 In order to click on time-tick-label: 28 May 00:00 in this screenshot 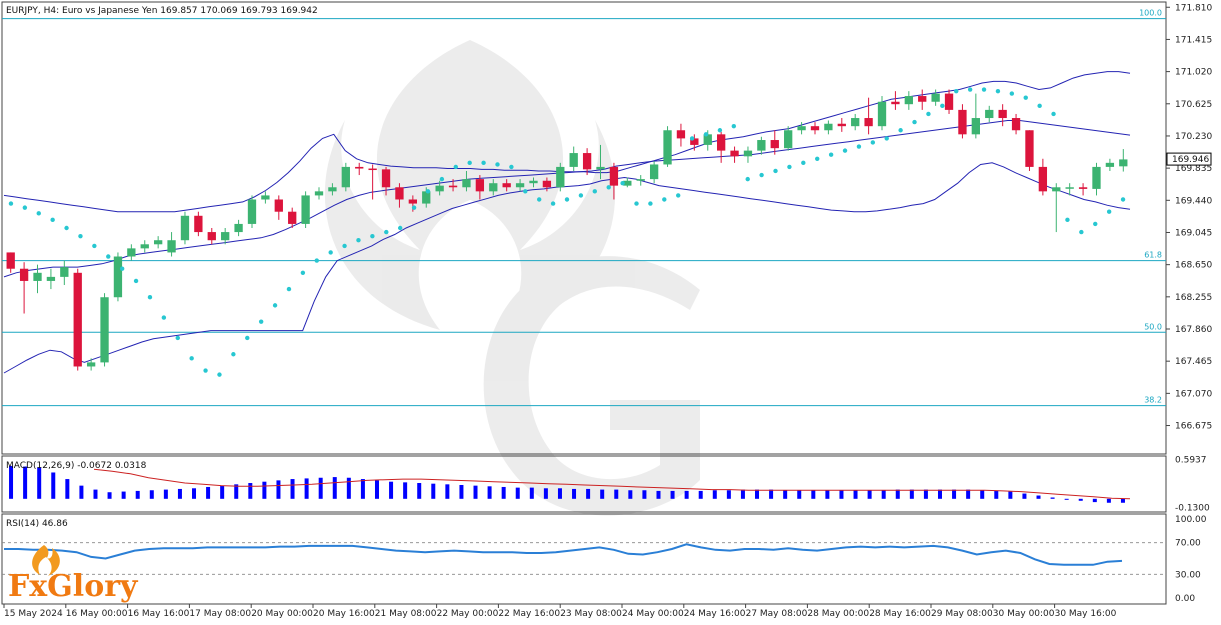, I will do `click(838, 614)`.